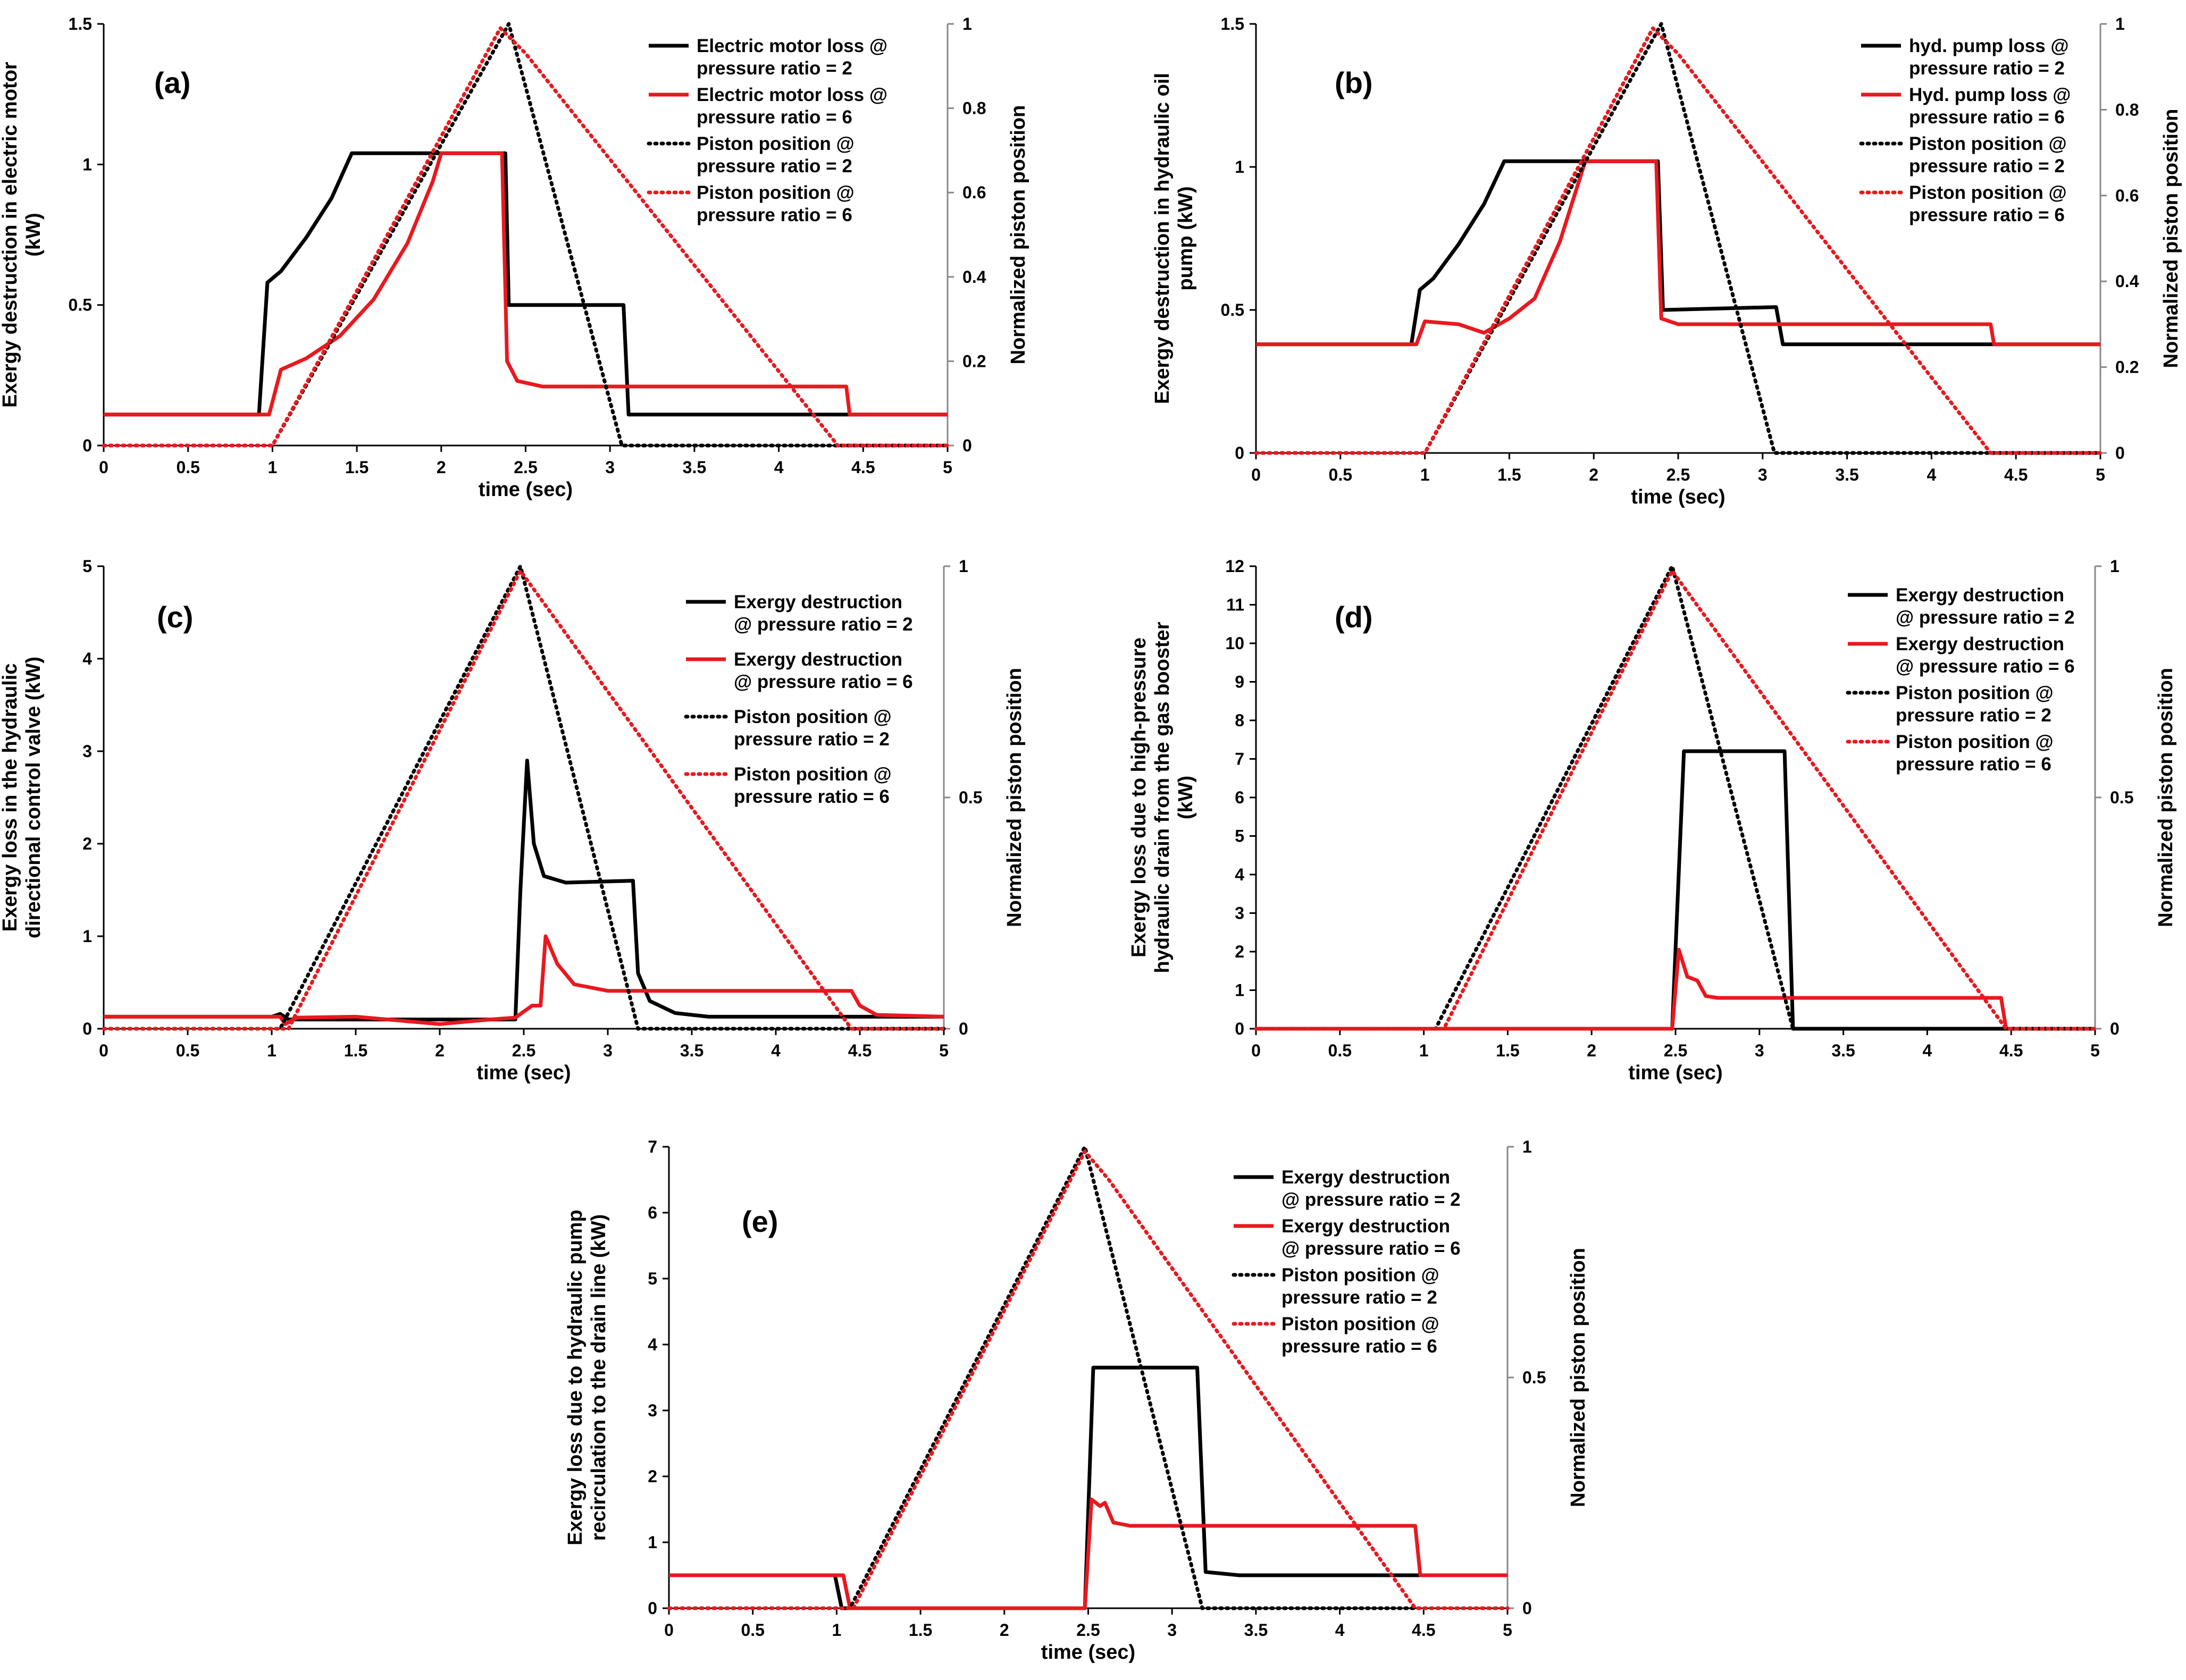  I want to click on panel-label: (a), so click(172, 82).